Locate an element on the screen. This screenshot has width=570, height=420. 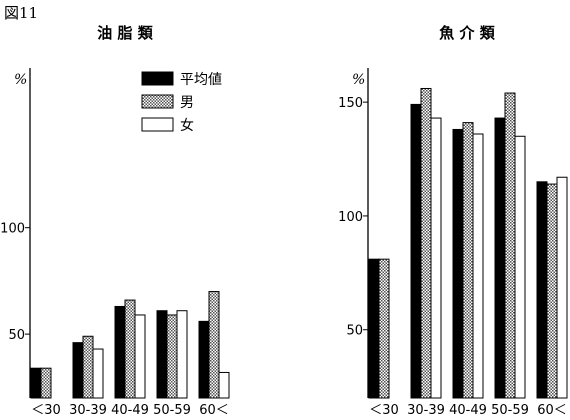
chart-title: 油 脂 類 is located at coordinates (125, 33).